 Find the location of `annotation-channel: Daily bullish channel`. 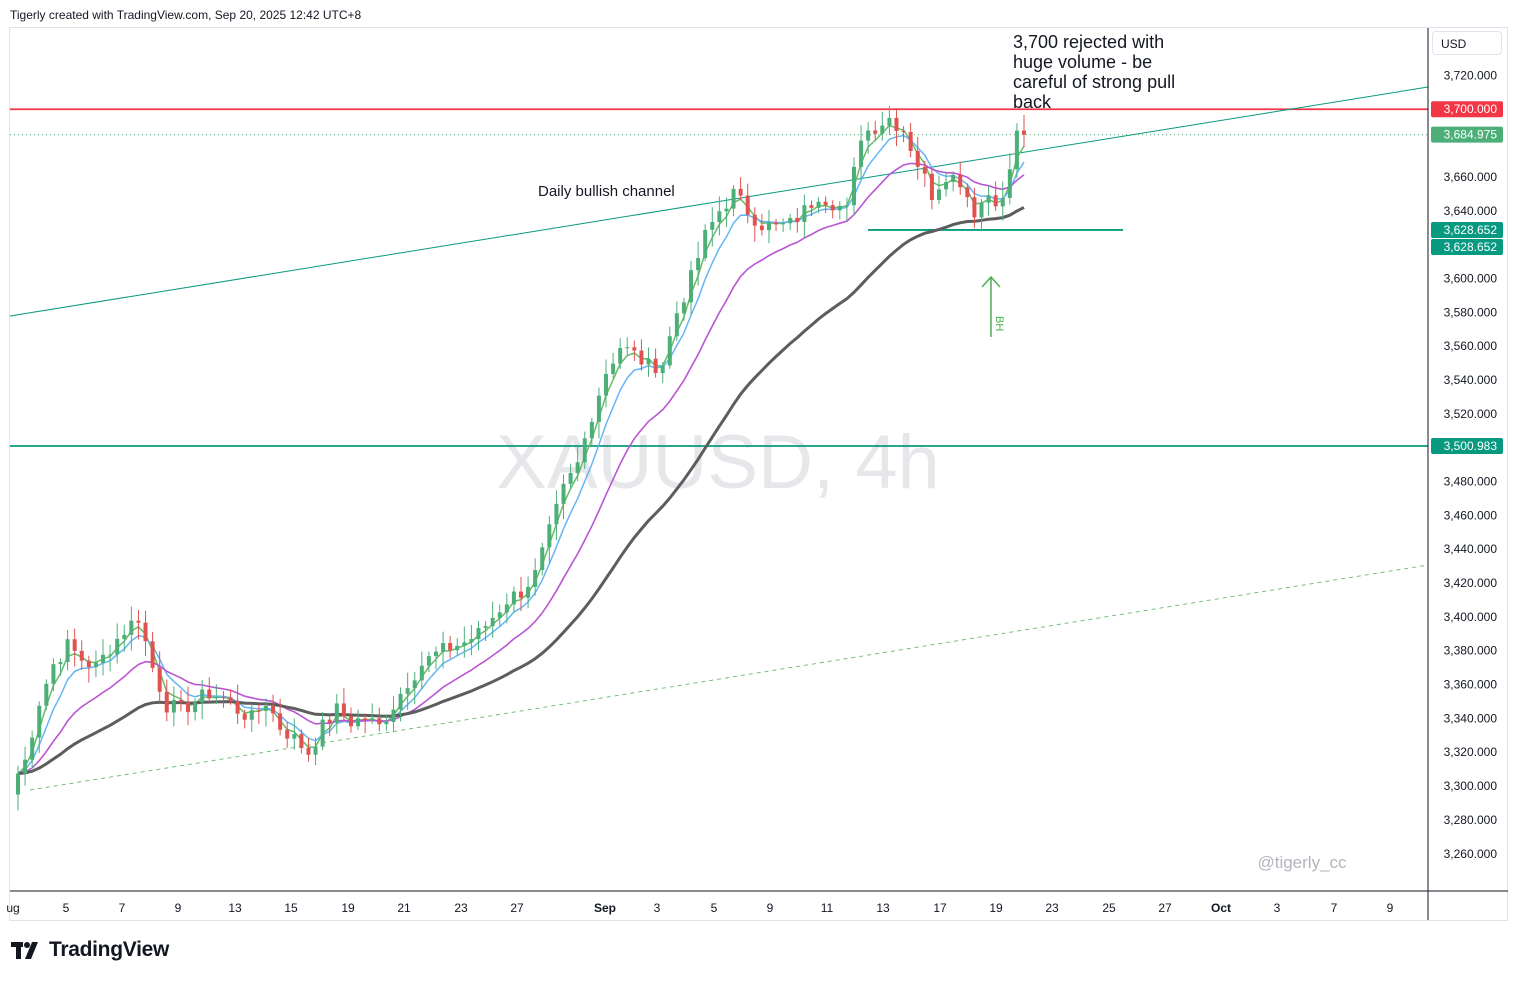

annotation-channel: Daily bullish channel is located at coordinates (606, 191).